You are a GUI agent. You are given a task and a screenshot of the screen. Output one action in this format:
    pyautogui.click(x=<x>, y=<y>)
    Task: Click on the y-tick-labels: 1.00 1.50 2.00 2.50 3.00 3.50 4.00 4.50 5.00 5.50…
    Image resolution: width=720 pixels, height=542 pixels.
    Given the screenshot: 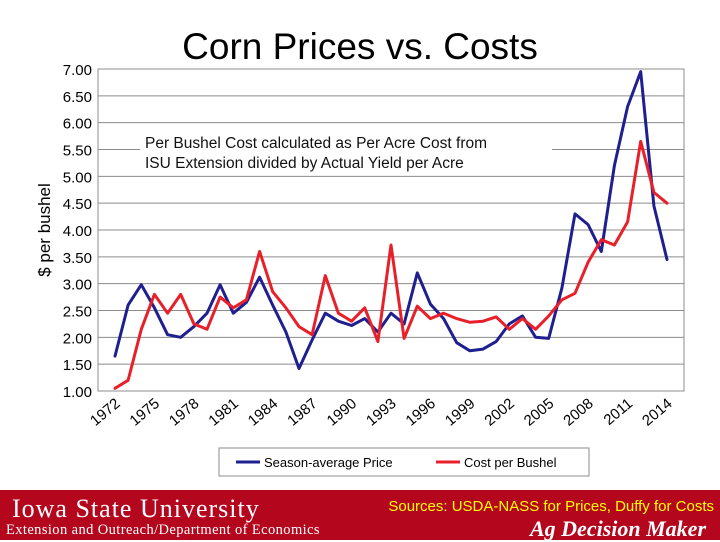 What is the action you would take?
    pyautogui.click(x=77, y=231)
    